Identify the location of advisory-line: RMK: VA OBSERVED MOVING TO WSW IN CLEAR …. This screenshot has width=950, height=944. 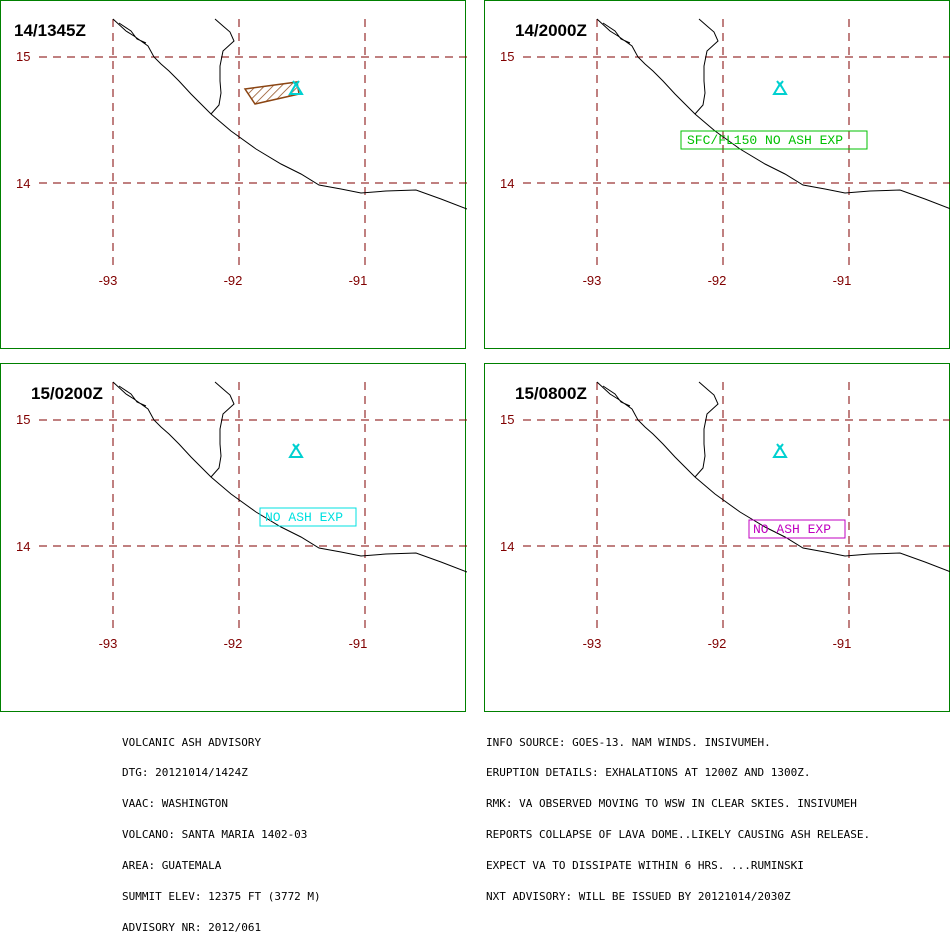
(671, 804).